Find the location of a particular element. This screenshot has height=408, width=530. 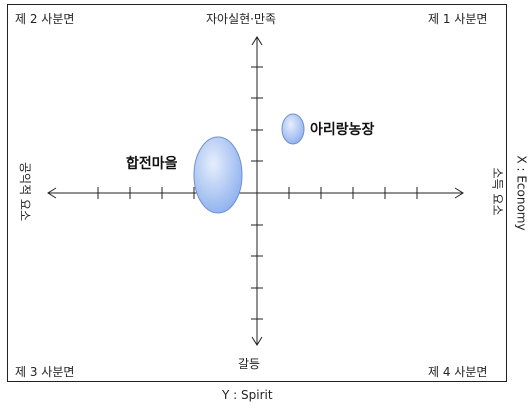

x-axis-right-arrow is located at coordinates (459, 193).